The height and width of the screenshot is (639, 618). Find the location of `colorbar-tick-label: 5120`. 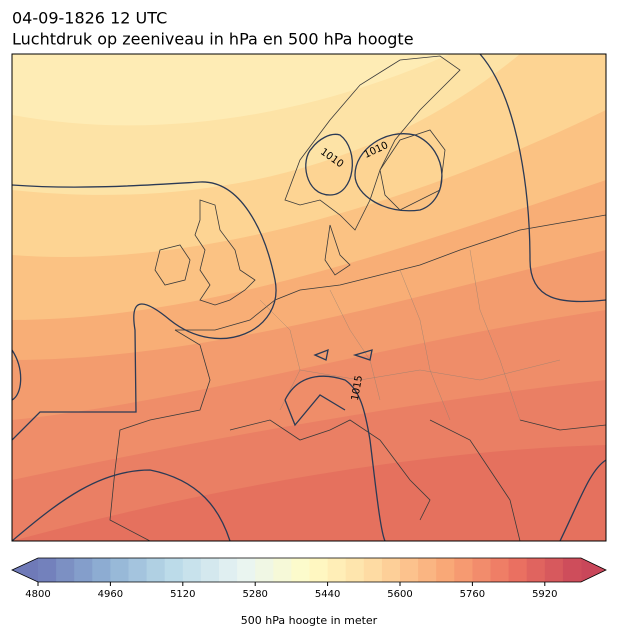

colorbar-tick-label: 5120 is located at coordinates (182, 594).